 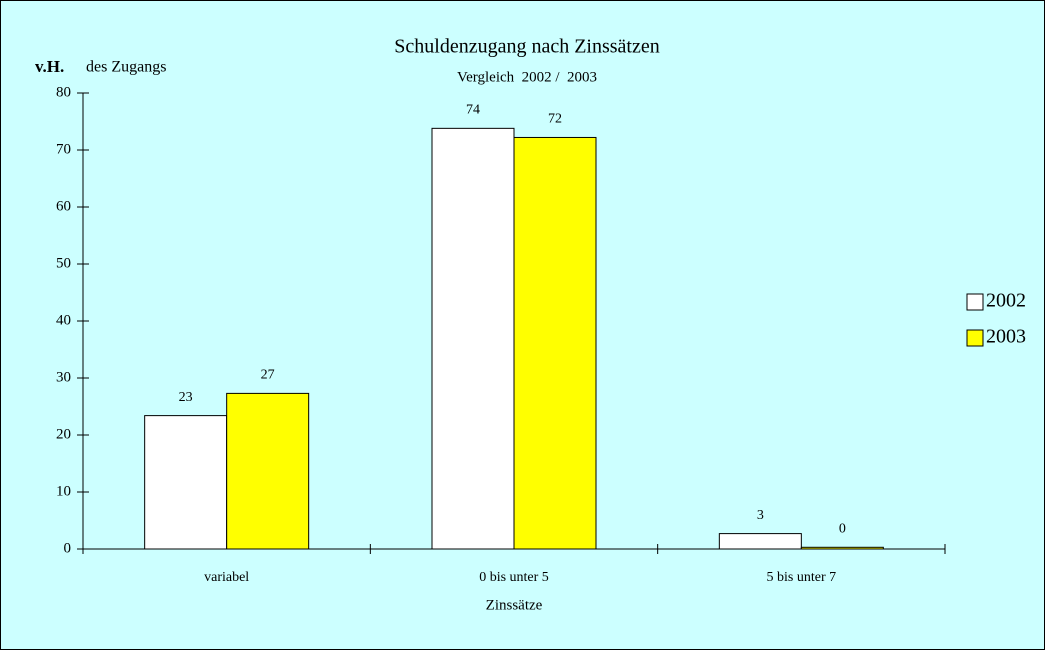 I want to click on y-tick-label: 70, so click(x=63, y=149).